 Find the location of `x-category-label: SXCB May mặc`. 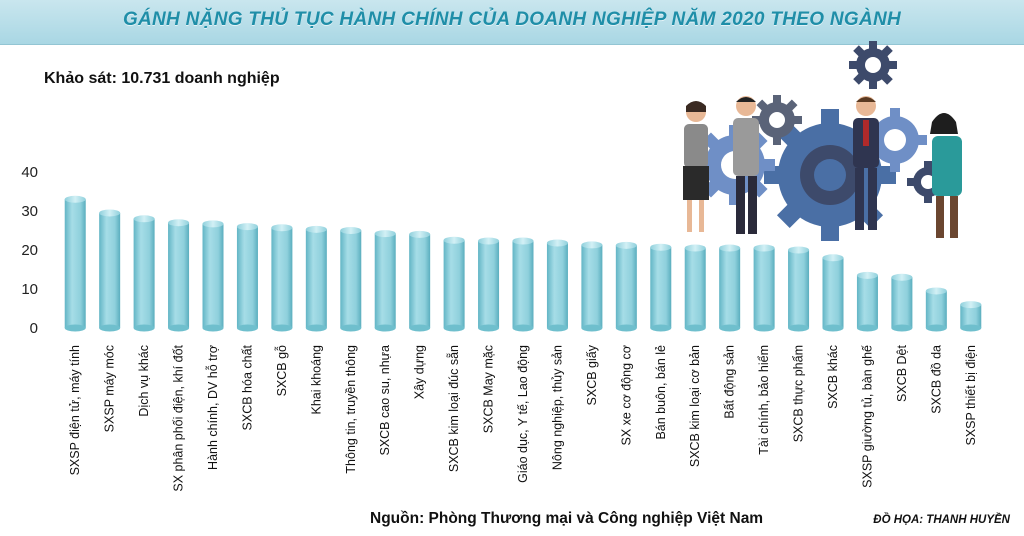

x-category-label: SXCB May mặc is located at coordinates (489, 389).